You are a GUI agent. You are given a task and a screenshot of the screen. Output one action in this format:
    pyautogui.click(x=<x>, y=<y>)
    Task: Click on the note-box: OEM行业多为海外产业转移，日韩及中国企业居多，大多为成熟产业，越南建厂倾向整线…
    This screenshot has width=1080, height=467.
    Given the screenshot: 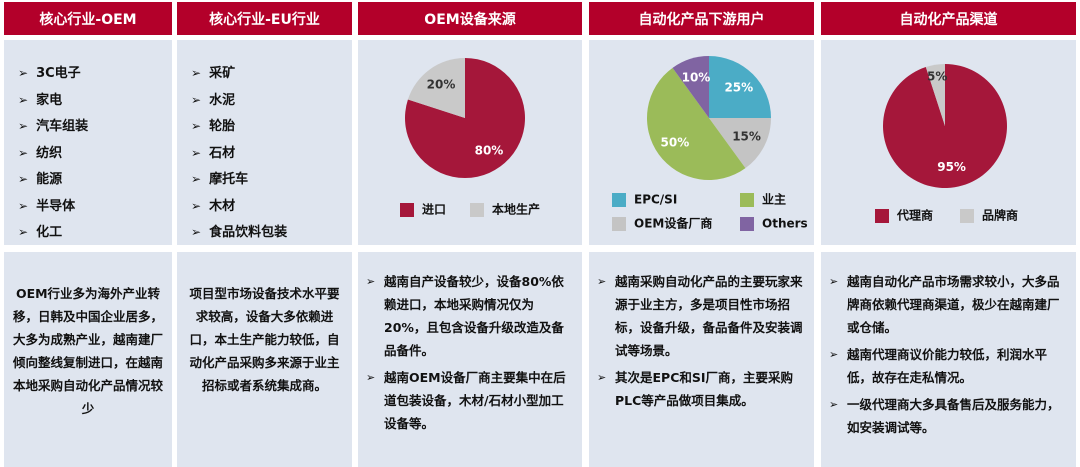 What is the action you would take?
    pyautogui.click(x=88, y=353)
    